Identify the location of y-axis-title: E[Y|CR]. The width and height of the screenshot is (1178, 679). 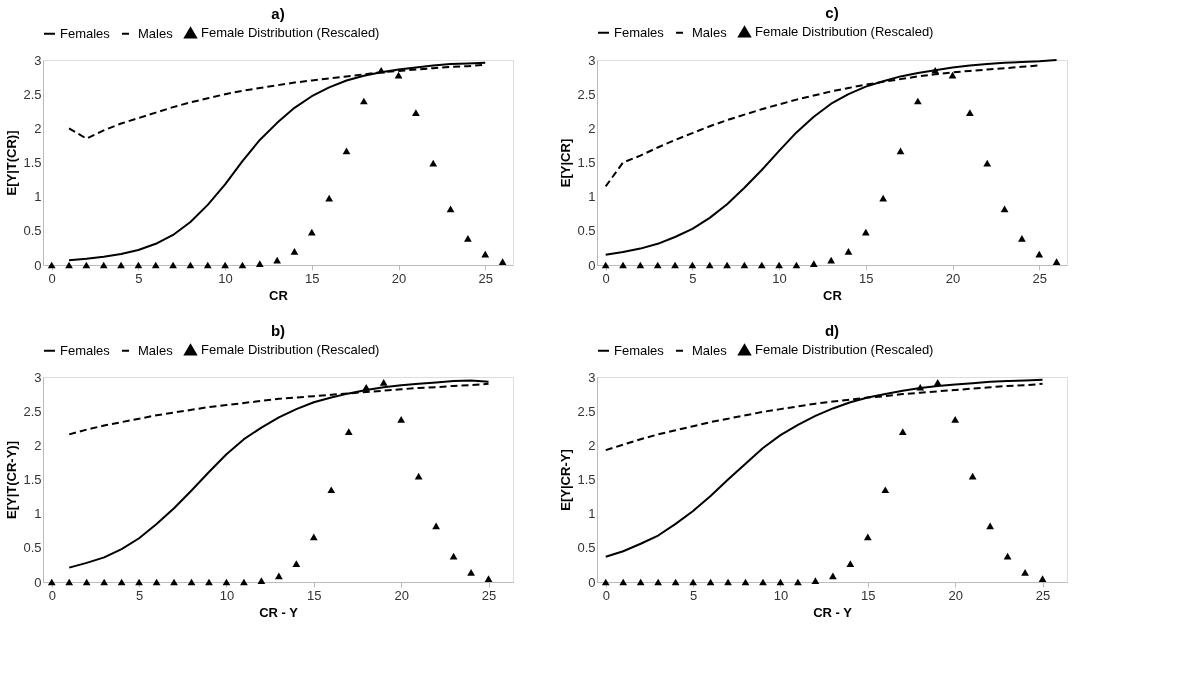
(566, 163).